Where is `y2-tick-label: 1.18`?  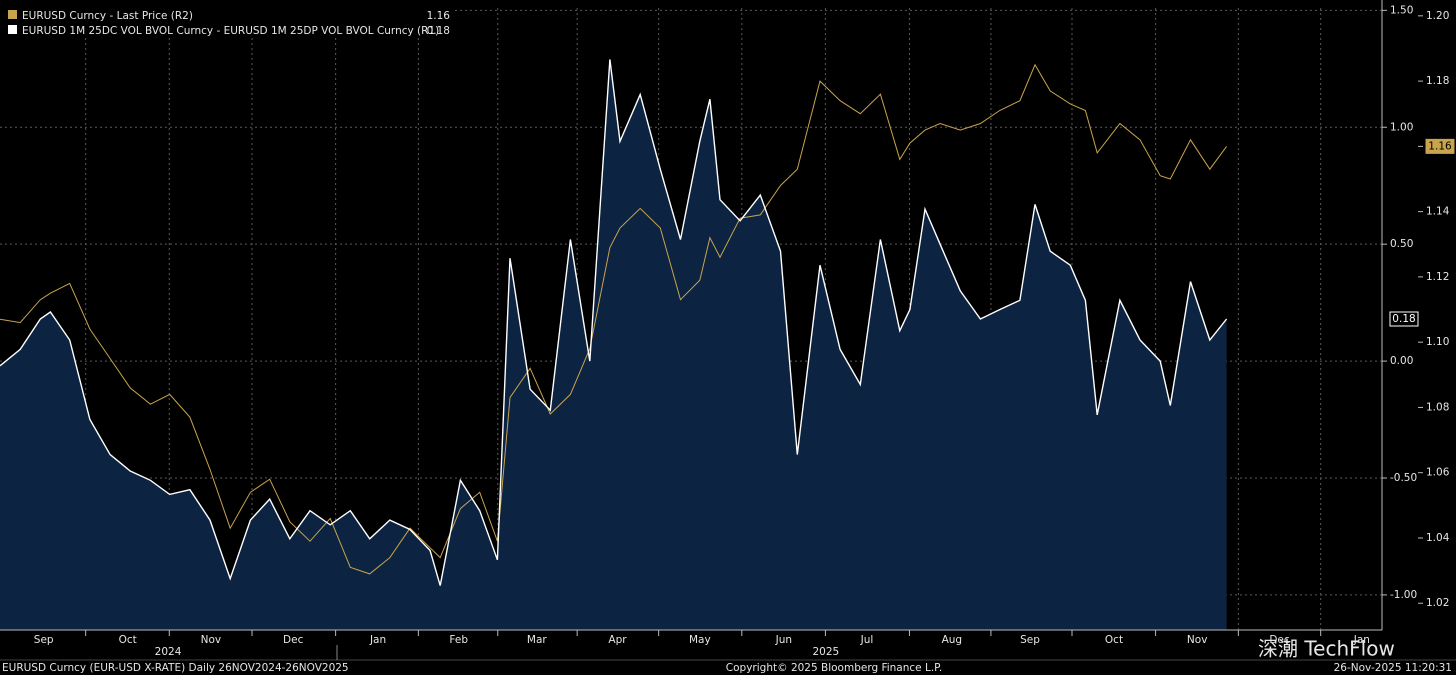
y2-tick-label: 1.18 is located at coordinates (1437, 81).